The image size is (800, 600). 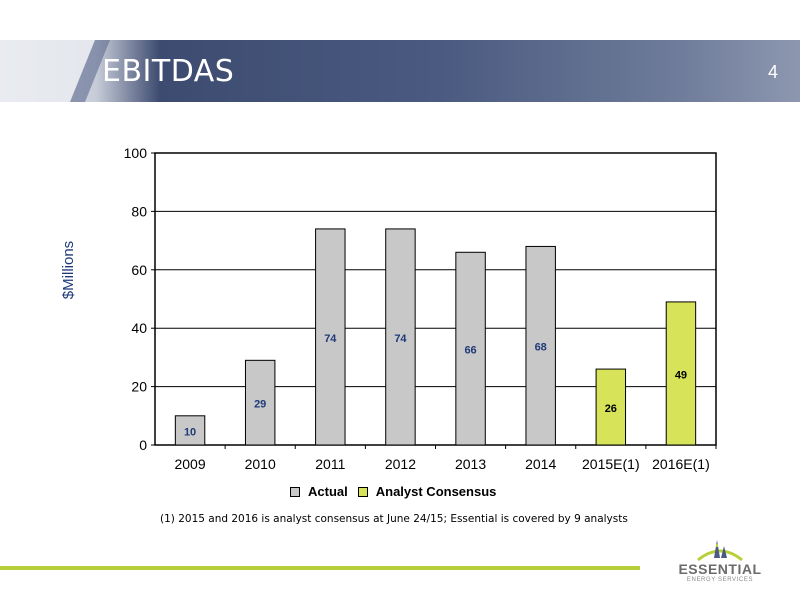 What do you see at coordinates (436, 491) in the screenshot?
I see `legend-label-consensus: Analyst Consensus` at bounding box center [436, 491].